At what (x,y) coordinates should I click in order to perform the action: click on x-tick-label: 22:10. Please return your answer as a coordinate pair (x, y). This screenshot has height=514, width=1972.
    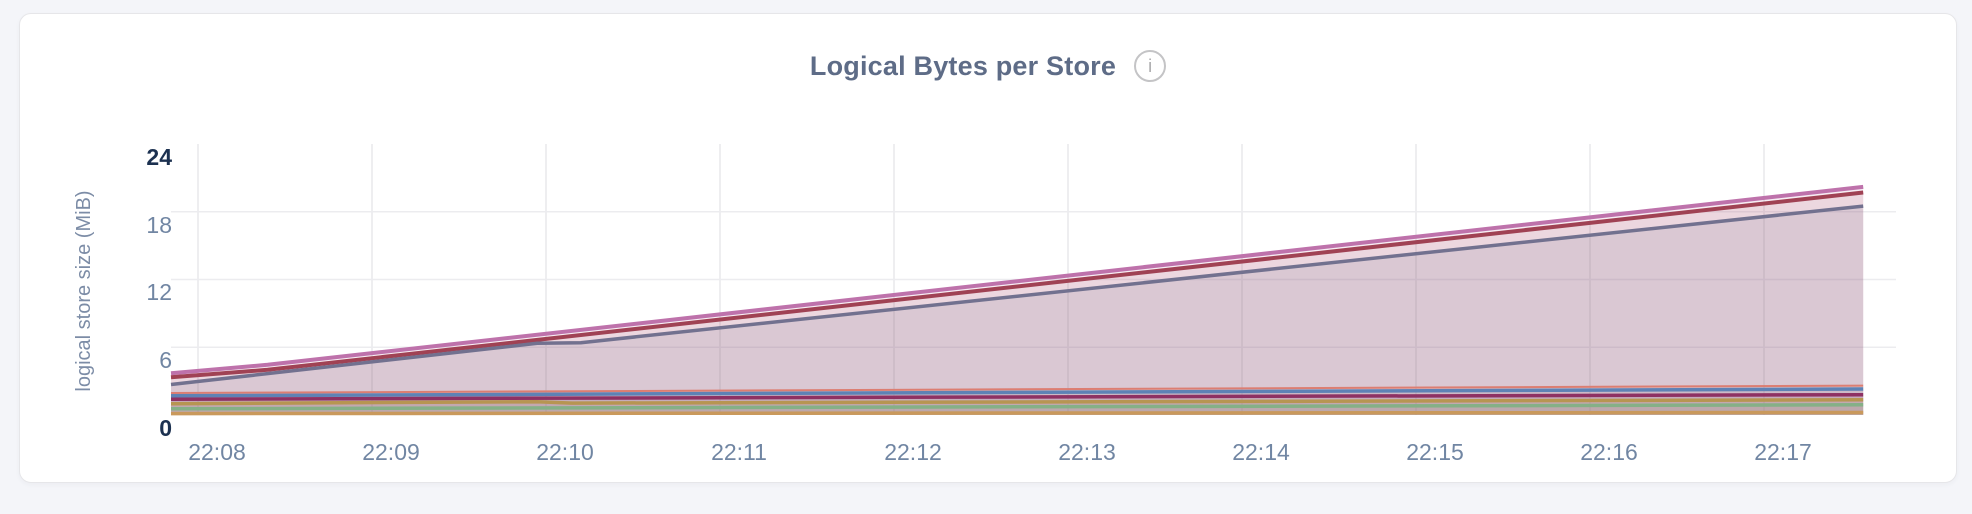
    Looking at the image, I should click on (565, 452).